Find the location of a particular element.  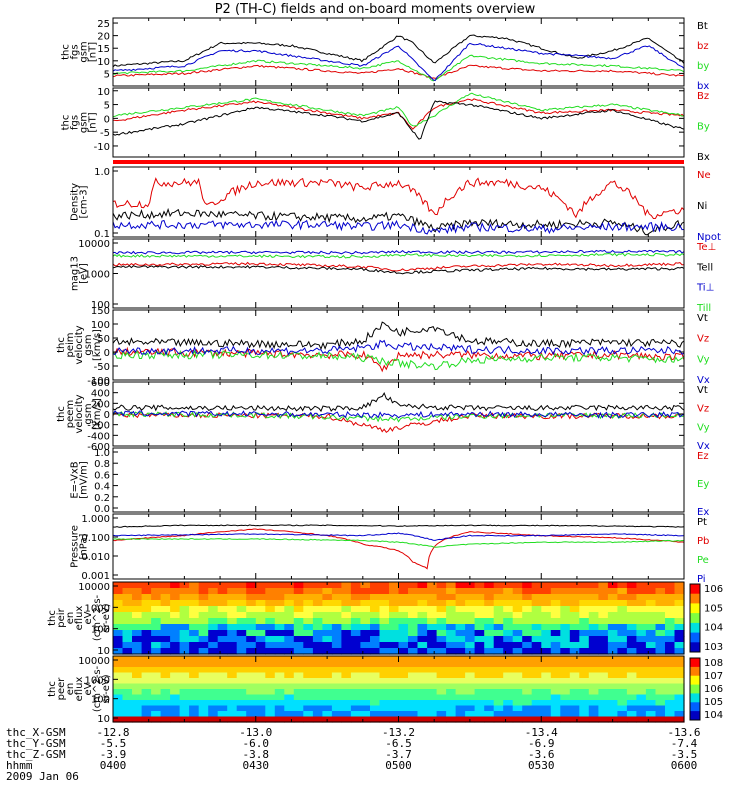

legend-entry: Ni is located at coordinates (702, 206).